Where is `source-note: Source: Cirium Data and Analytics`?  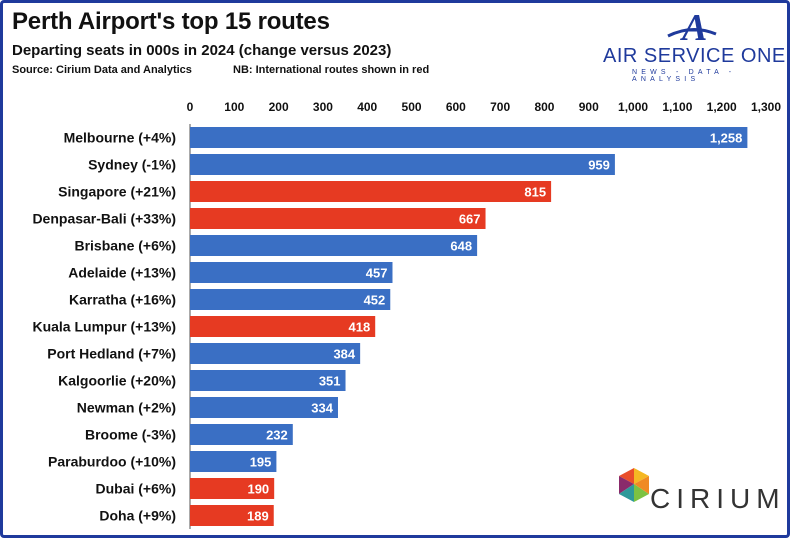 source-note: Source: Cirium Data and Analytics is located at coordinates (102, 70).